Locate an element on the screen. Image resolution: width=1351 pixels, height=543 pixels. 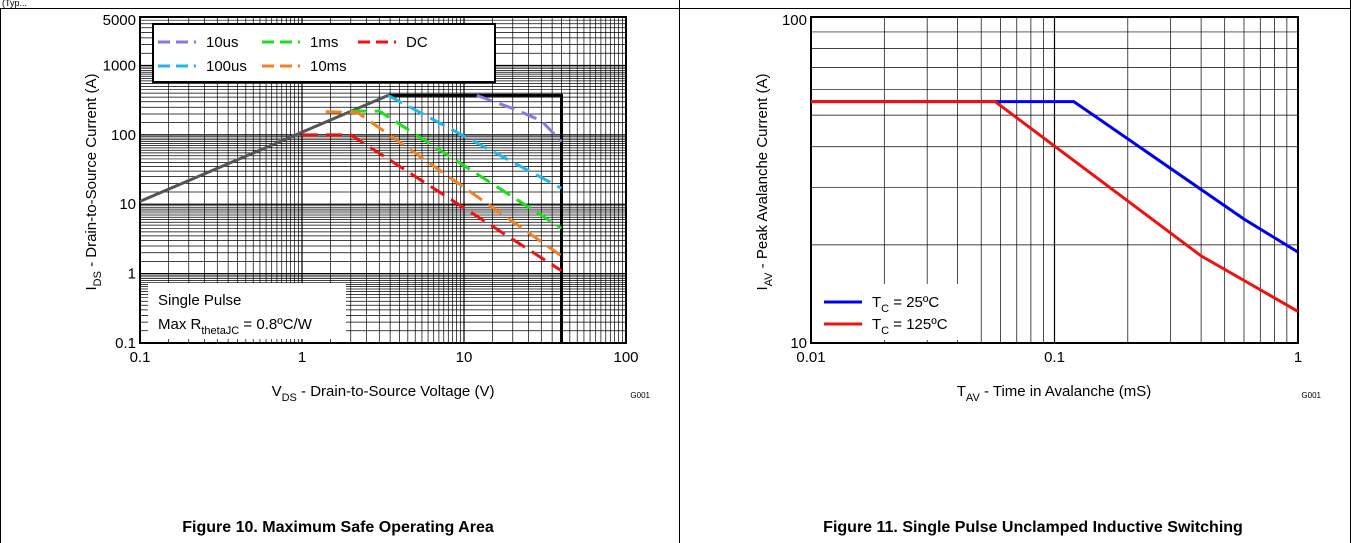
soa-annotation-line2-main: Max R is located at coordinates (180, 324).